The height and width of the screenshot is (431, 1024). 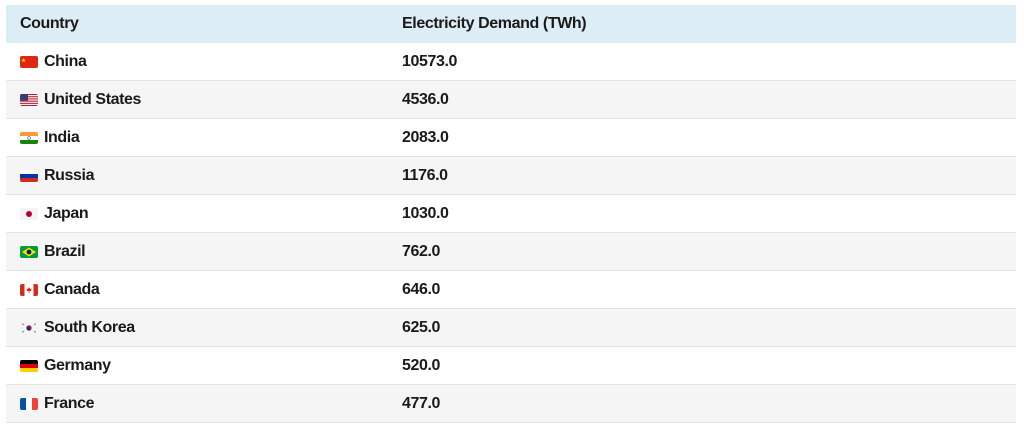 I want to click on country-name: China, so click(x=65, y=61).